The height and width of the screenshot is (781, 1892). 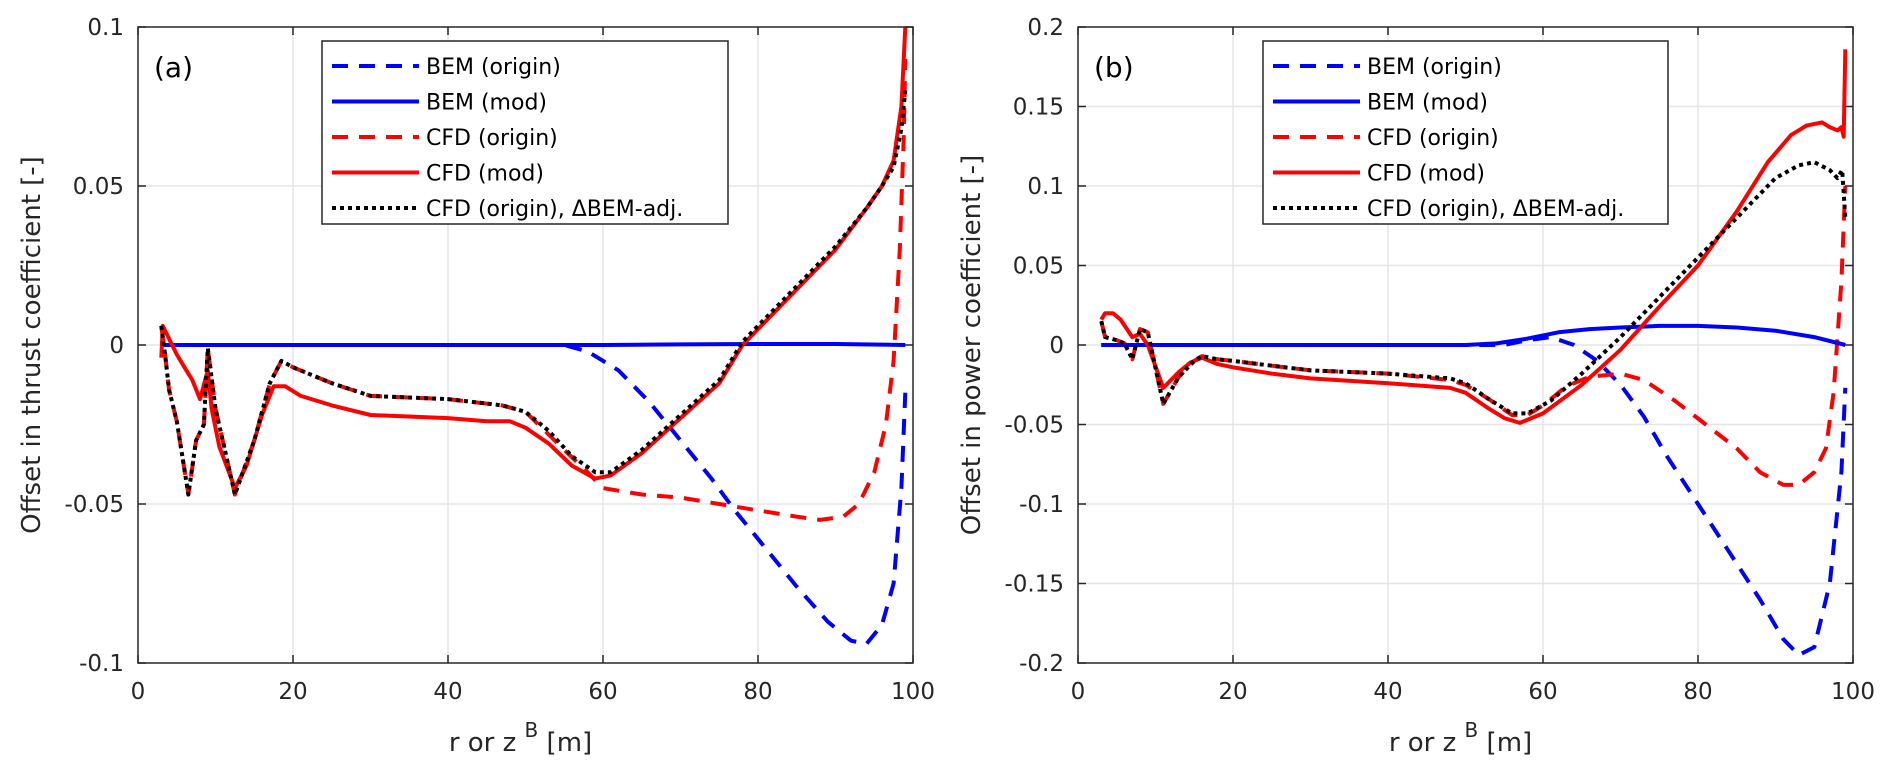 I want to click on series-line-cfd-origin-bem-adj, so click(x=1473, y=288).